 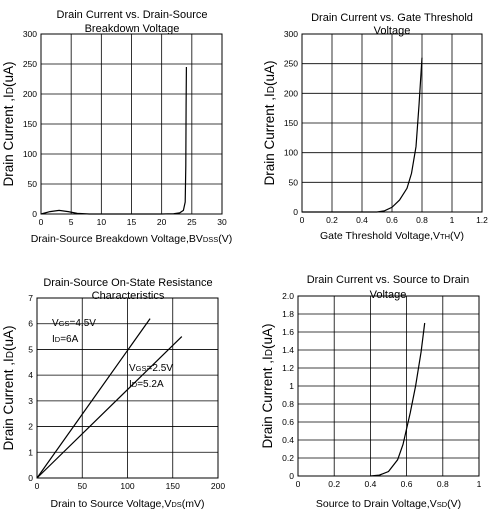 What do you see at coordinates (132, 239) in the screenshot?
I see `x-axis-label: Drain-Source Breakdown Voltage,BVDSS(V)` at bounding box center [132, 239].